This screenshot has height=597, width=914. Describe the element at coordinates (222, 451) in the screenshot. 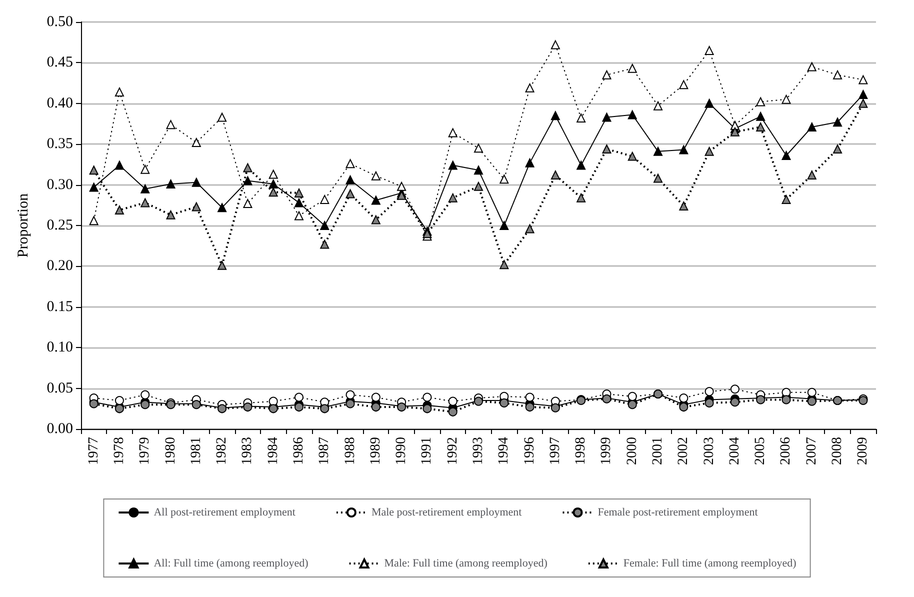

I see `x-tick-label: 1982` at that location.